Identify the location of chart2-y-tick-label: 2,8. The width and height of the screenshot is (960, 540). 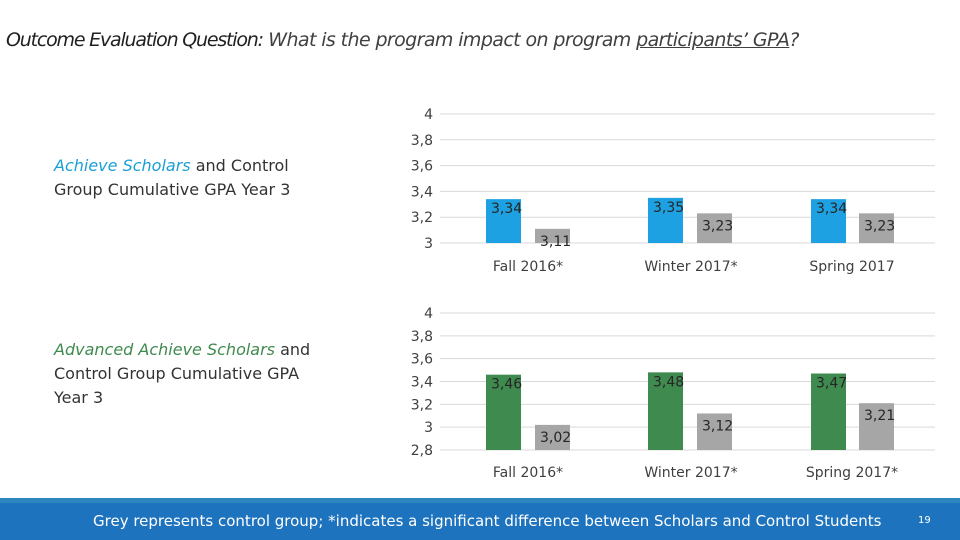
(422, 451).